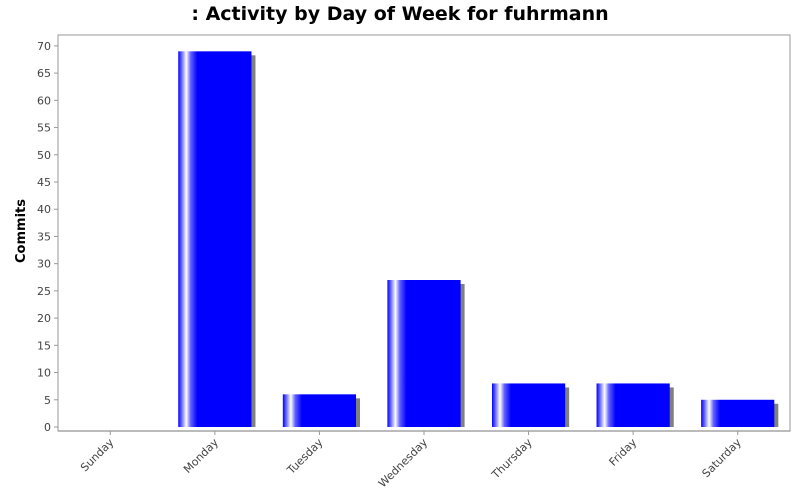 The height and width of the screenshot is (500, 800). What do you see at coordinates (201, 456) in the screenshot?
I see `x-tick-label: Monday` at bounding box center [201, 456].